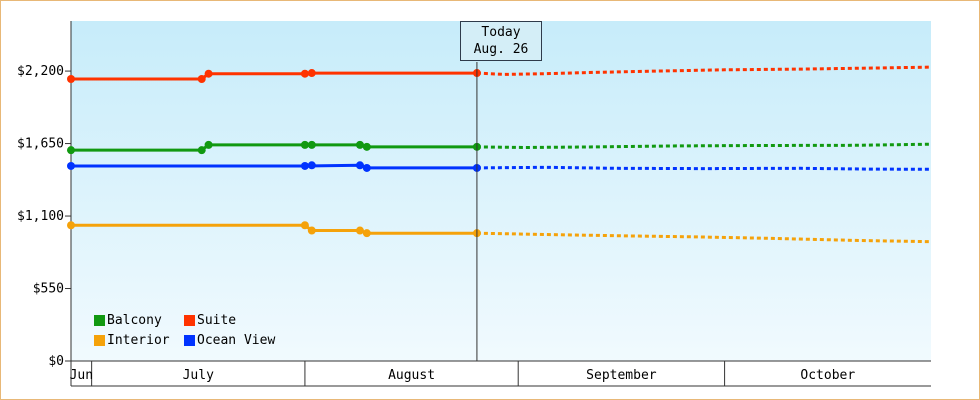  What do you see at coordinates (501, 41) in the screenshot?
I see `today-label-box: Today Aug. 26` at bounding box center [501, 41].